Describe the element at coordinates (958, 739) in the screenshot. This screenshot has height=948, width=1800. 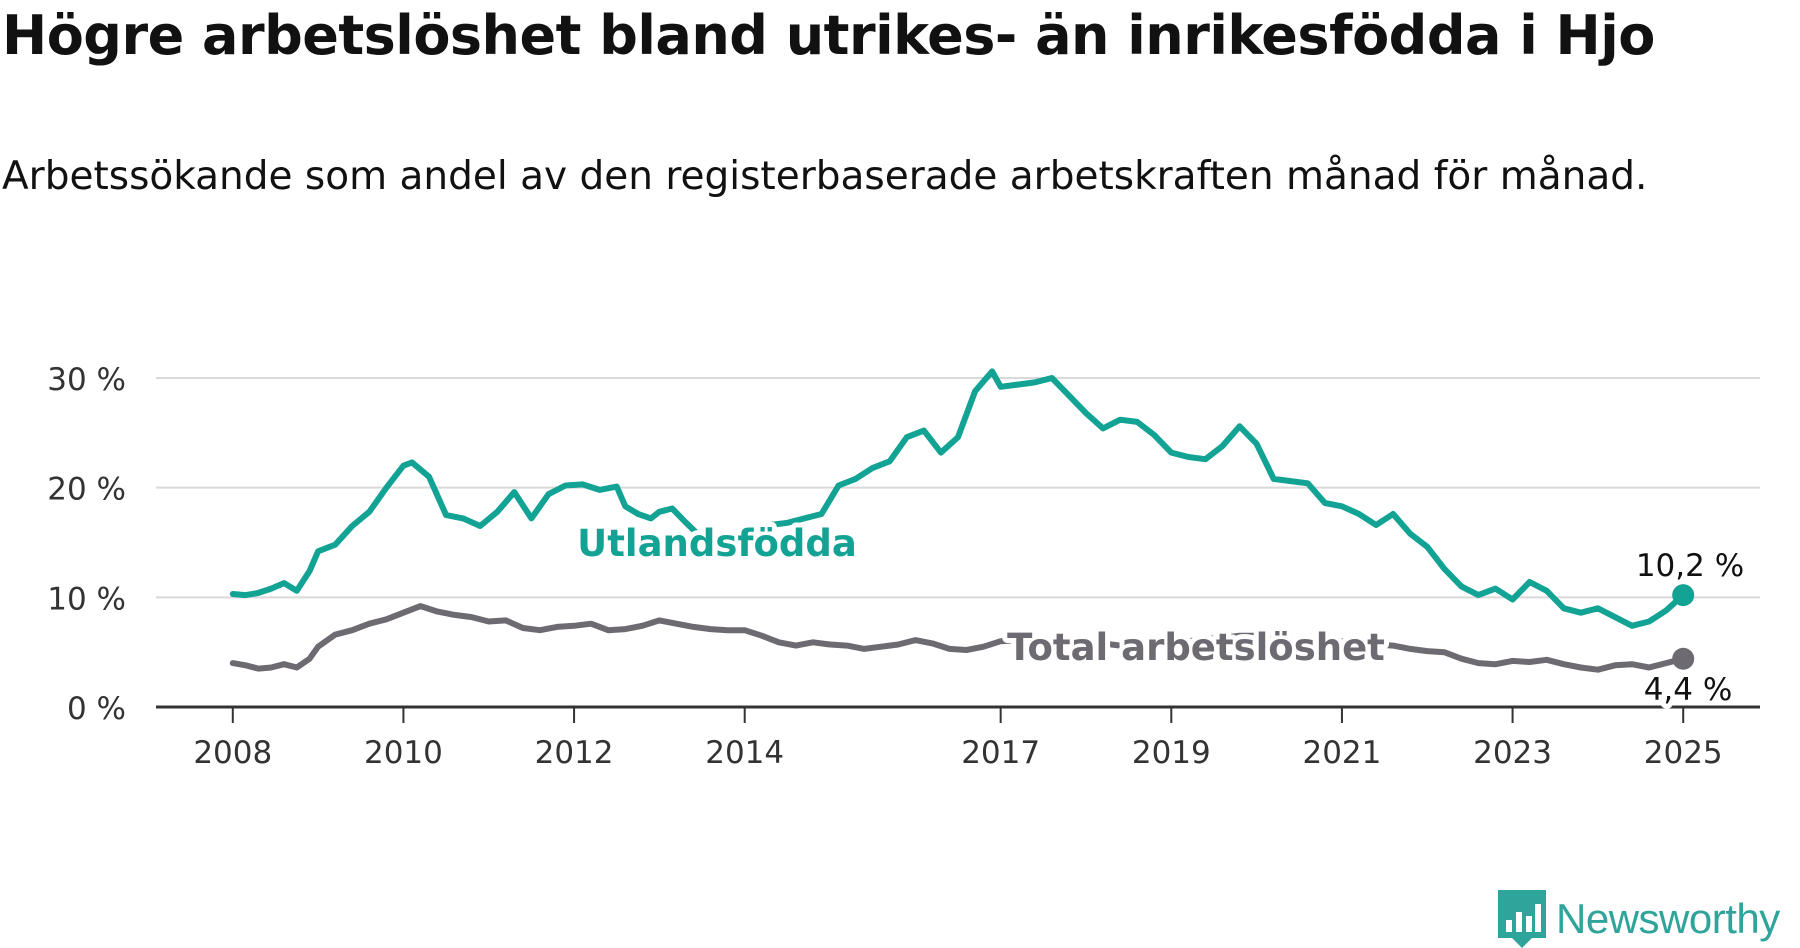
I see `x-axis-ticks: 2008 2010 2012 2014 2017 2019 2021 2023 2025` at that location.